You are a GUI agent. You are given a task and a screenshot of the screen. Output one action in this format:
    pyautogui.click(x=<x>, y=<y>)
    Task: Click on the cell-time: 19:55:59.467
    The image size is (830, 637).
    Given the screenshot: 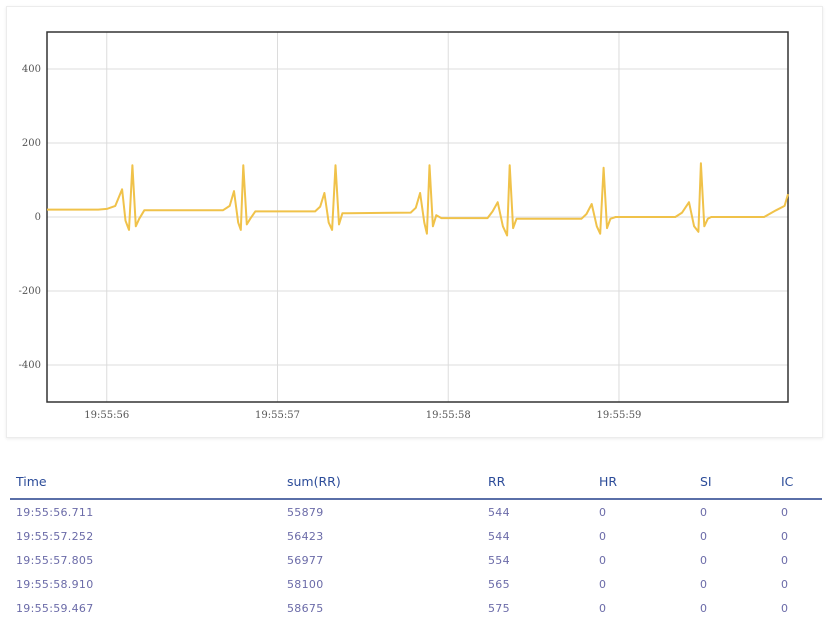 What is the action you would take?
    pyautogui.click(x=55, y=608)
    